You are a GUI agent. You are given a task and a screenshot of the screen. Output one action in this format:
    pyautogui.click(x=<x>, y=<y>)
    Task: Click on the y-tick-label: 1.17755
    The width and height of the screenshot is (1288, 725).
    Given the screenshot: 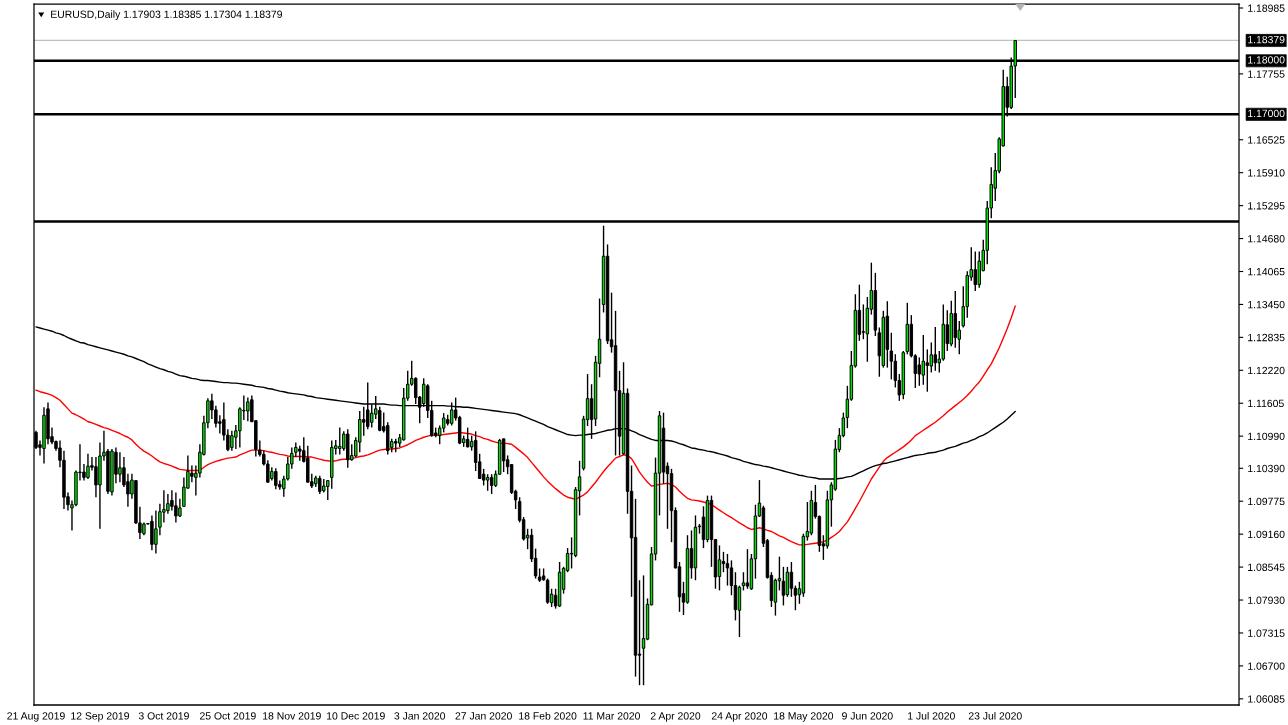 What is the action you would take?
    pyautogui.click(x=1266, y=74)
    